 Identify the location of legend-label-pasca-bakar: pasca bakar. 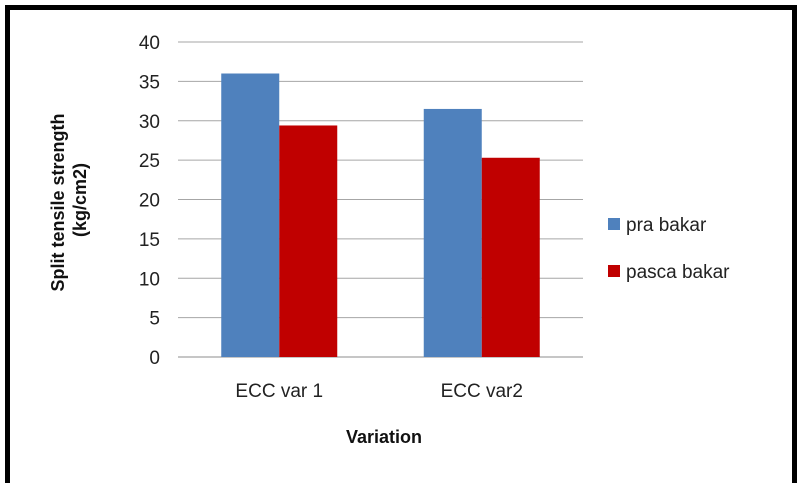
(678, 272).